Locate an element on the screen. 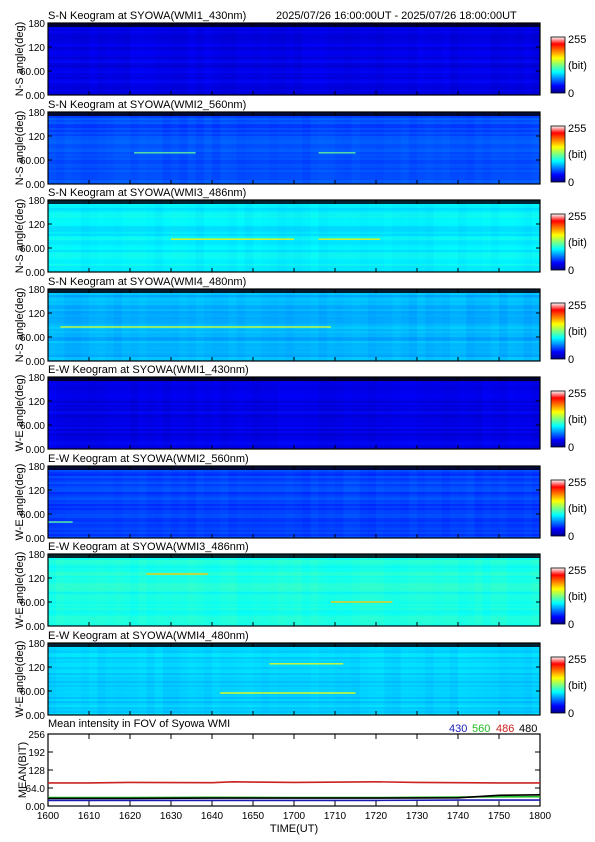  keogram-title: E-W Keogram at SYOWA(WMI3_486nm) is located at coordinates (148, 547).